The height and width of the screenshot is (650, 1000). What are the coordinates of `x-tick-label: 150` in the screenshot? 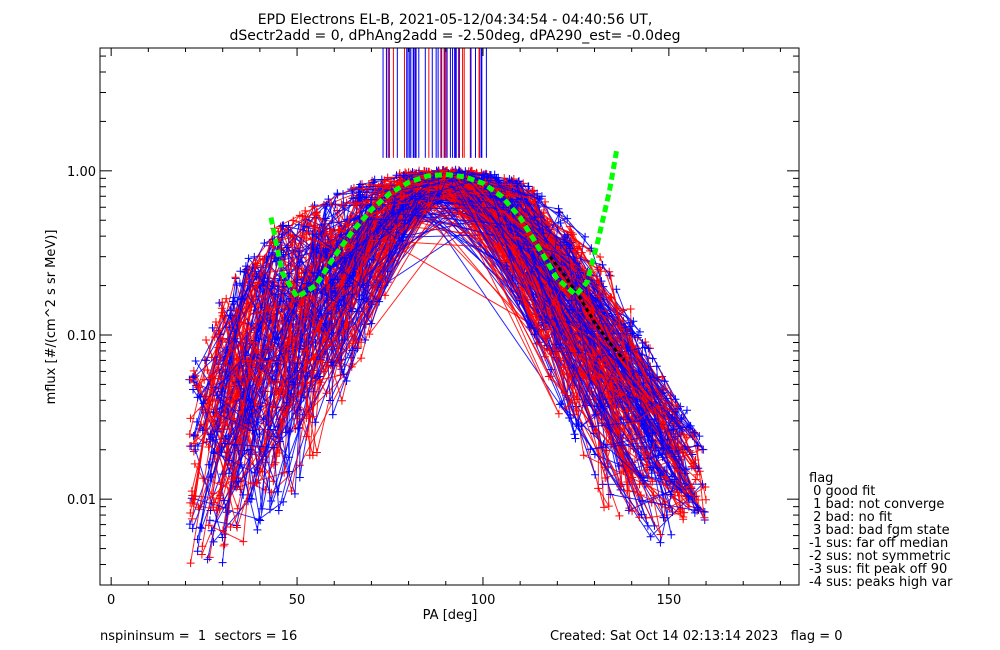 It's located at (668, 600).